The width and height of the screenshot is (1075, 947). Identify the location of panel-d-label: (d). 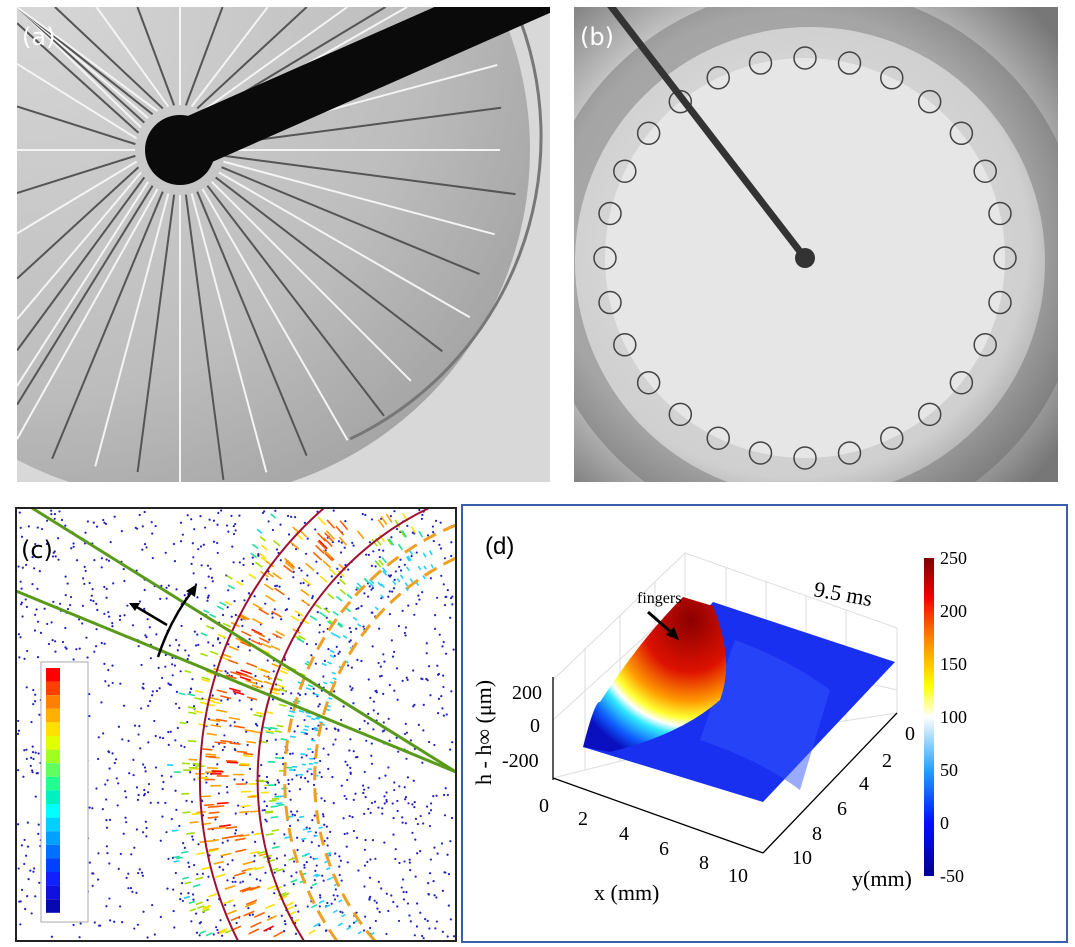
(499, 546).